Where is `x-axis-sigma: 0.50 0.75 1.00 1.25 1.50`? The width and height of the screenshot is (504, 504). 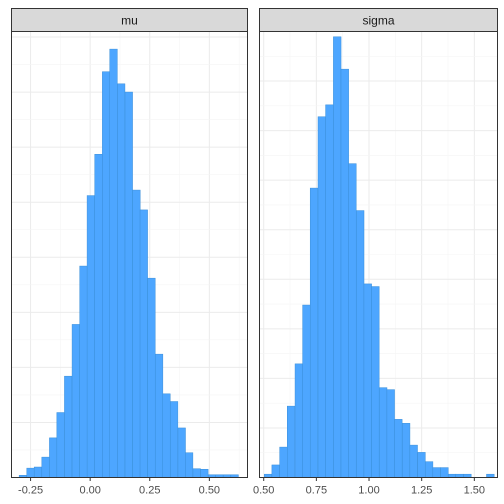
x-axis-sigma: 0.50 0.75 1.00 1.25 1.50 is located at coordinates (369, 487).